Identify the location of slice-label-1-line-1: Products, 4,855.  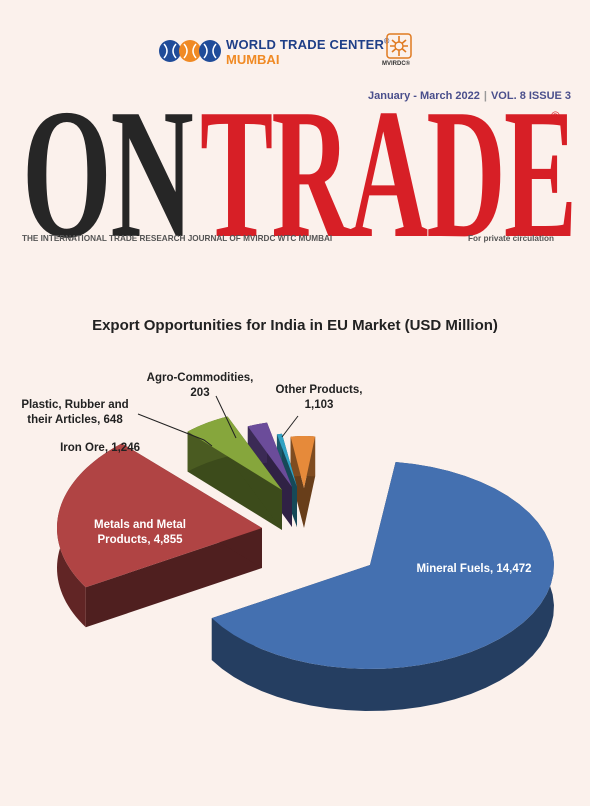
(140, 540).